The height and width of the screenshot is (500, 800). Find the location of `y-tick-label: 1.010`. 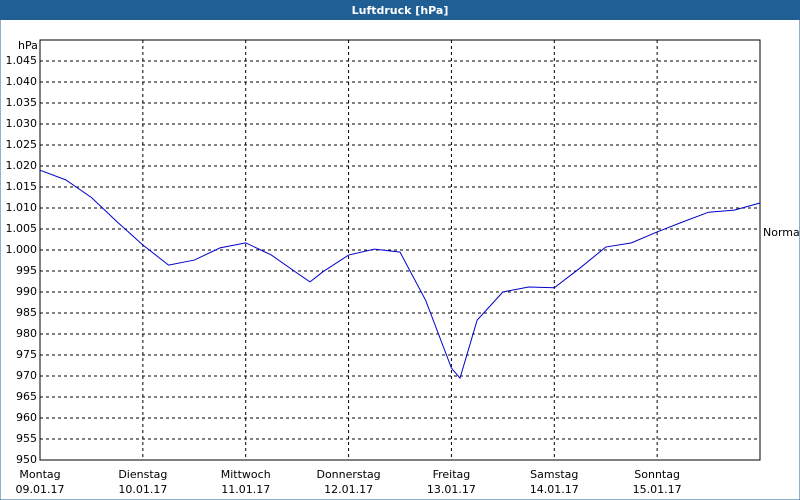

y-tick-label: 1.010 is located at coordinates (22, 207).